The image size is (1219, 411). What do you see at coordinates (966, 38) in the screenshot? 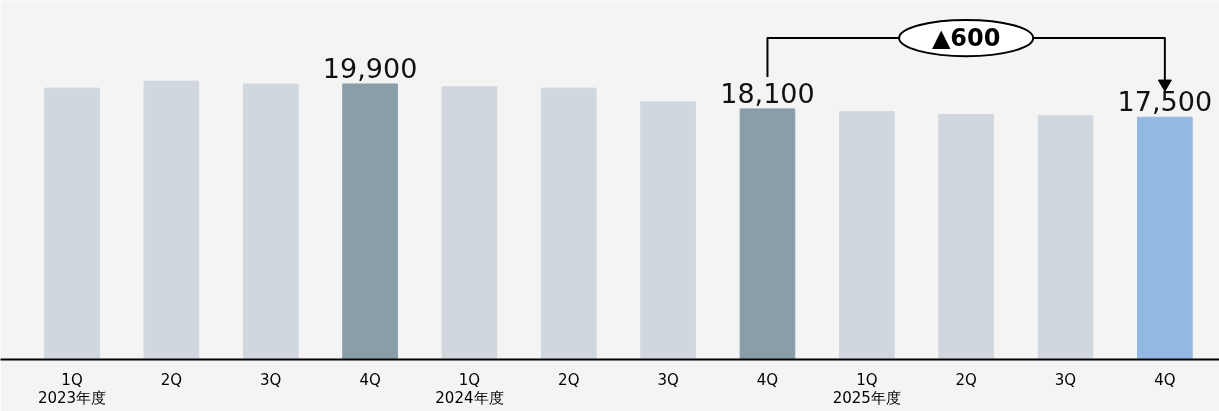
I see `text: ▲600` at bounding box center [966, 38].